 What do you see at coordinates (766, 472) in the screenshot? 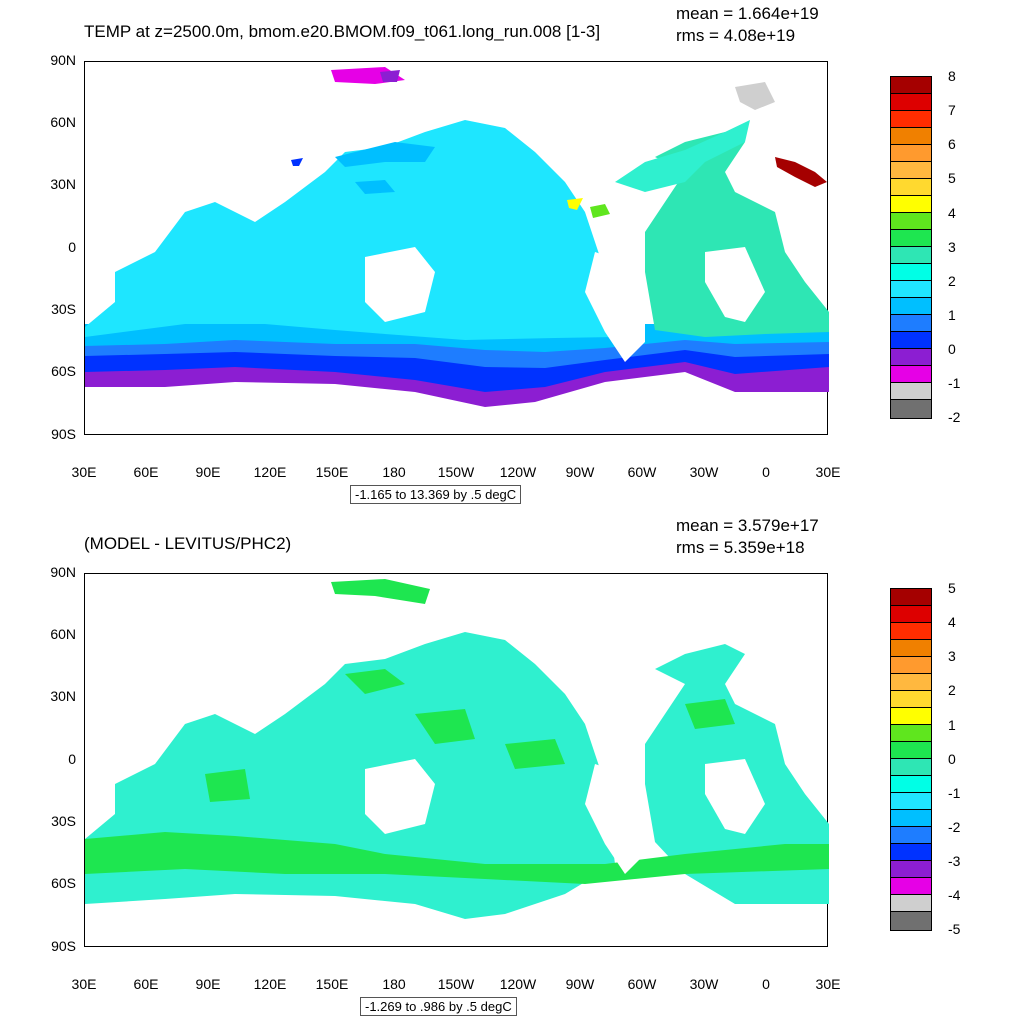
I see `top-lon-label: 0` at bounding box center [766, 472].